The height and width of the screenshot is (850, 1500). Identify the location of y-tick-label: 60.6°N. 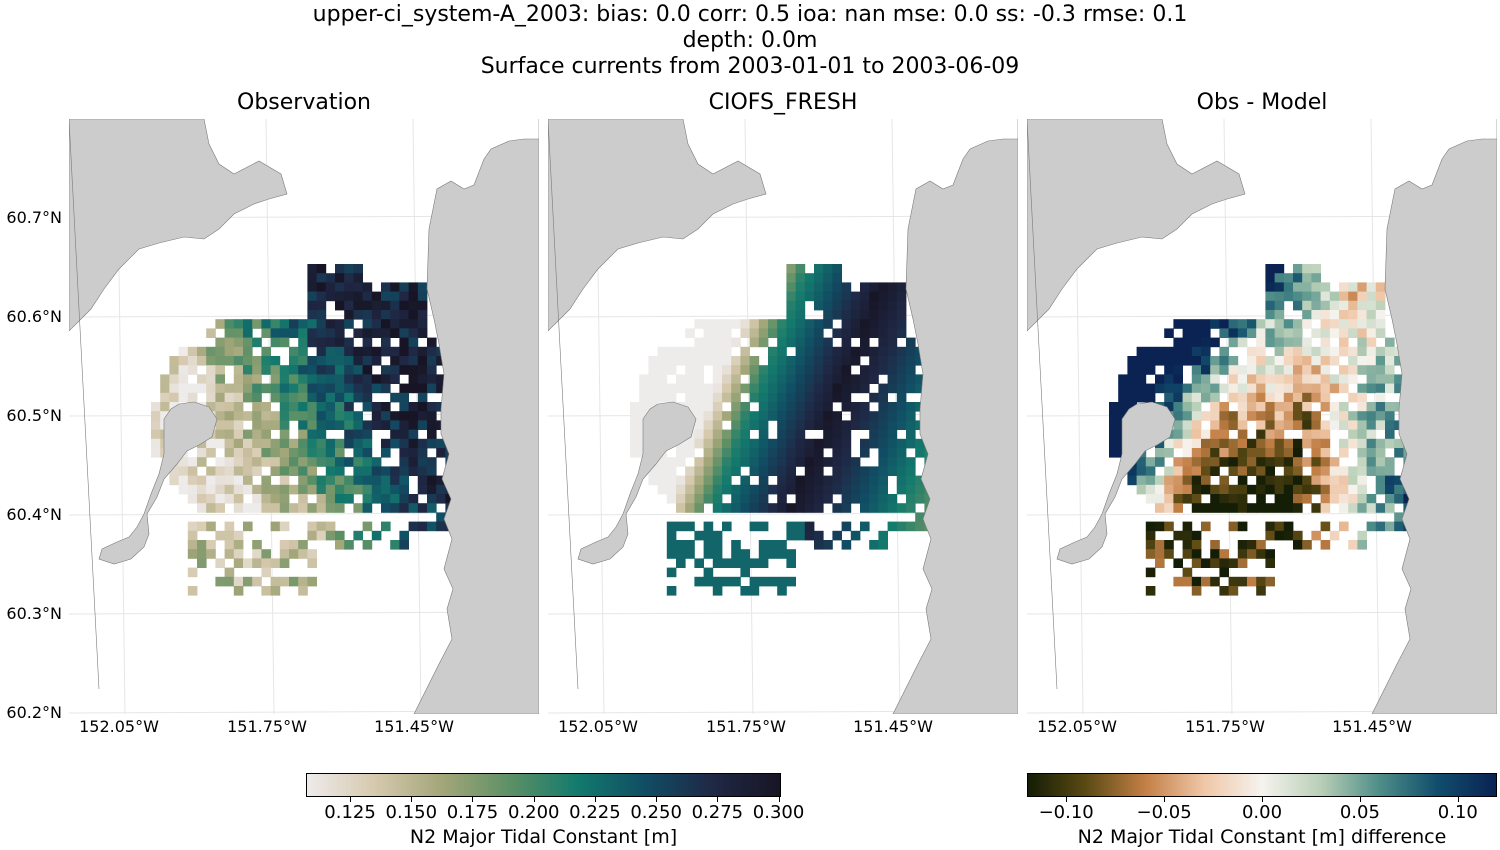
(34, 316).